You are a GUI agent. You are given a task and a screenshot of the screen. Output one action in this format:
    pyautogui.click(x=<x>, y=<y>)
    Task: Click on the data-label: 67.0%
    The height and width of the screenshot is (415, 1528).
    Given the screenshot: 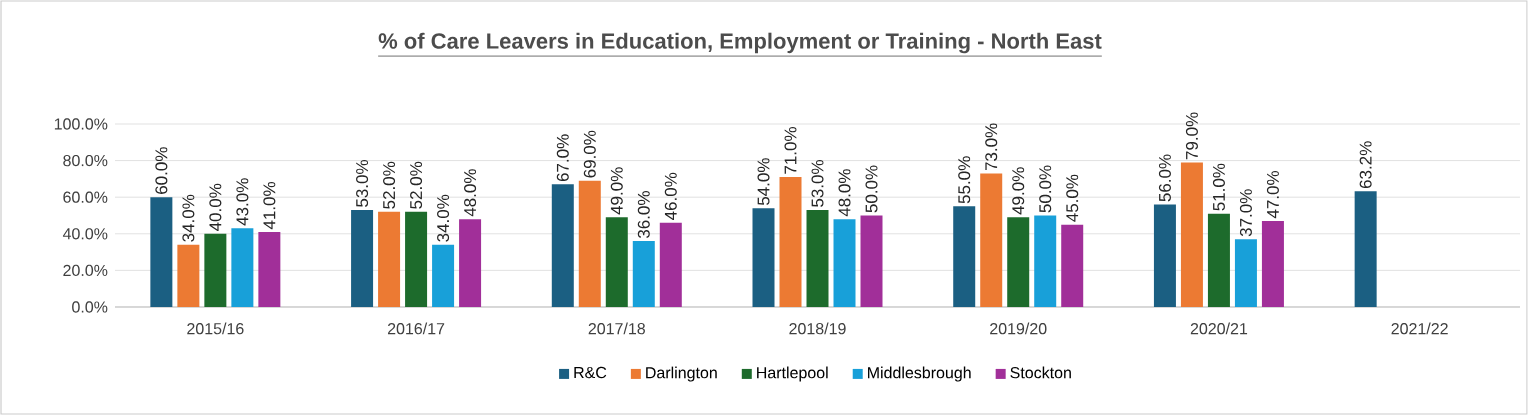 What is the action you would take?
    pyautogui.click(x=562, y=158)
    